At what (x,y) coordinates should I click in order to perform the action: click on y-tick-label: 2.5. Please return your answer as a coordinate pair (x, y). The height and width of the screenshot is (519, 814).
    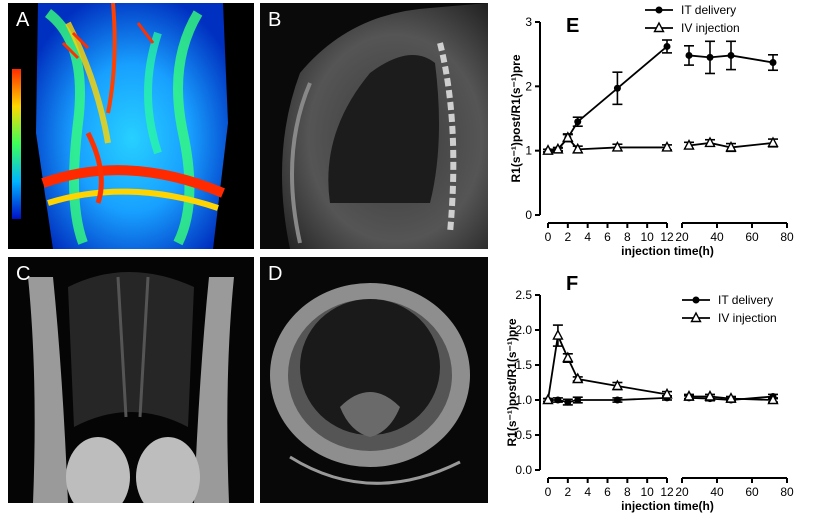
    Looking at the image, I should click on (523, 295).